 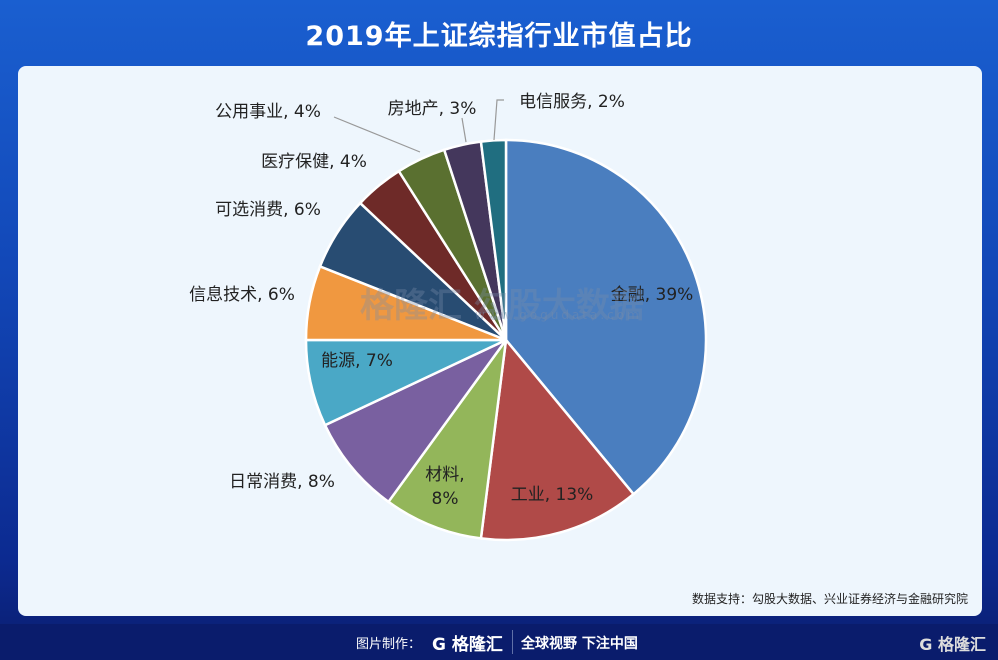 I want to click on chart-title: 2019年上证综指行业市值占比, so click(x=499, y=36).